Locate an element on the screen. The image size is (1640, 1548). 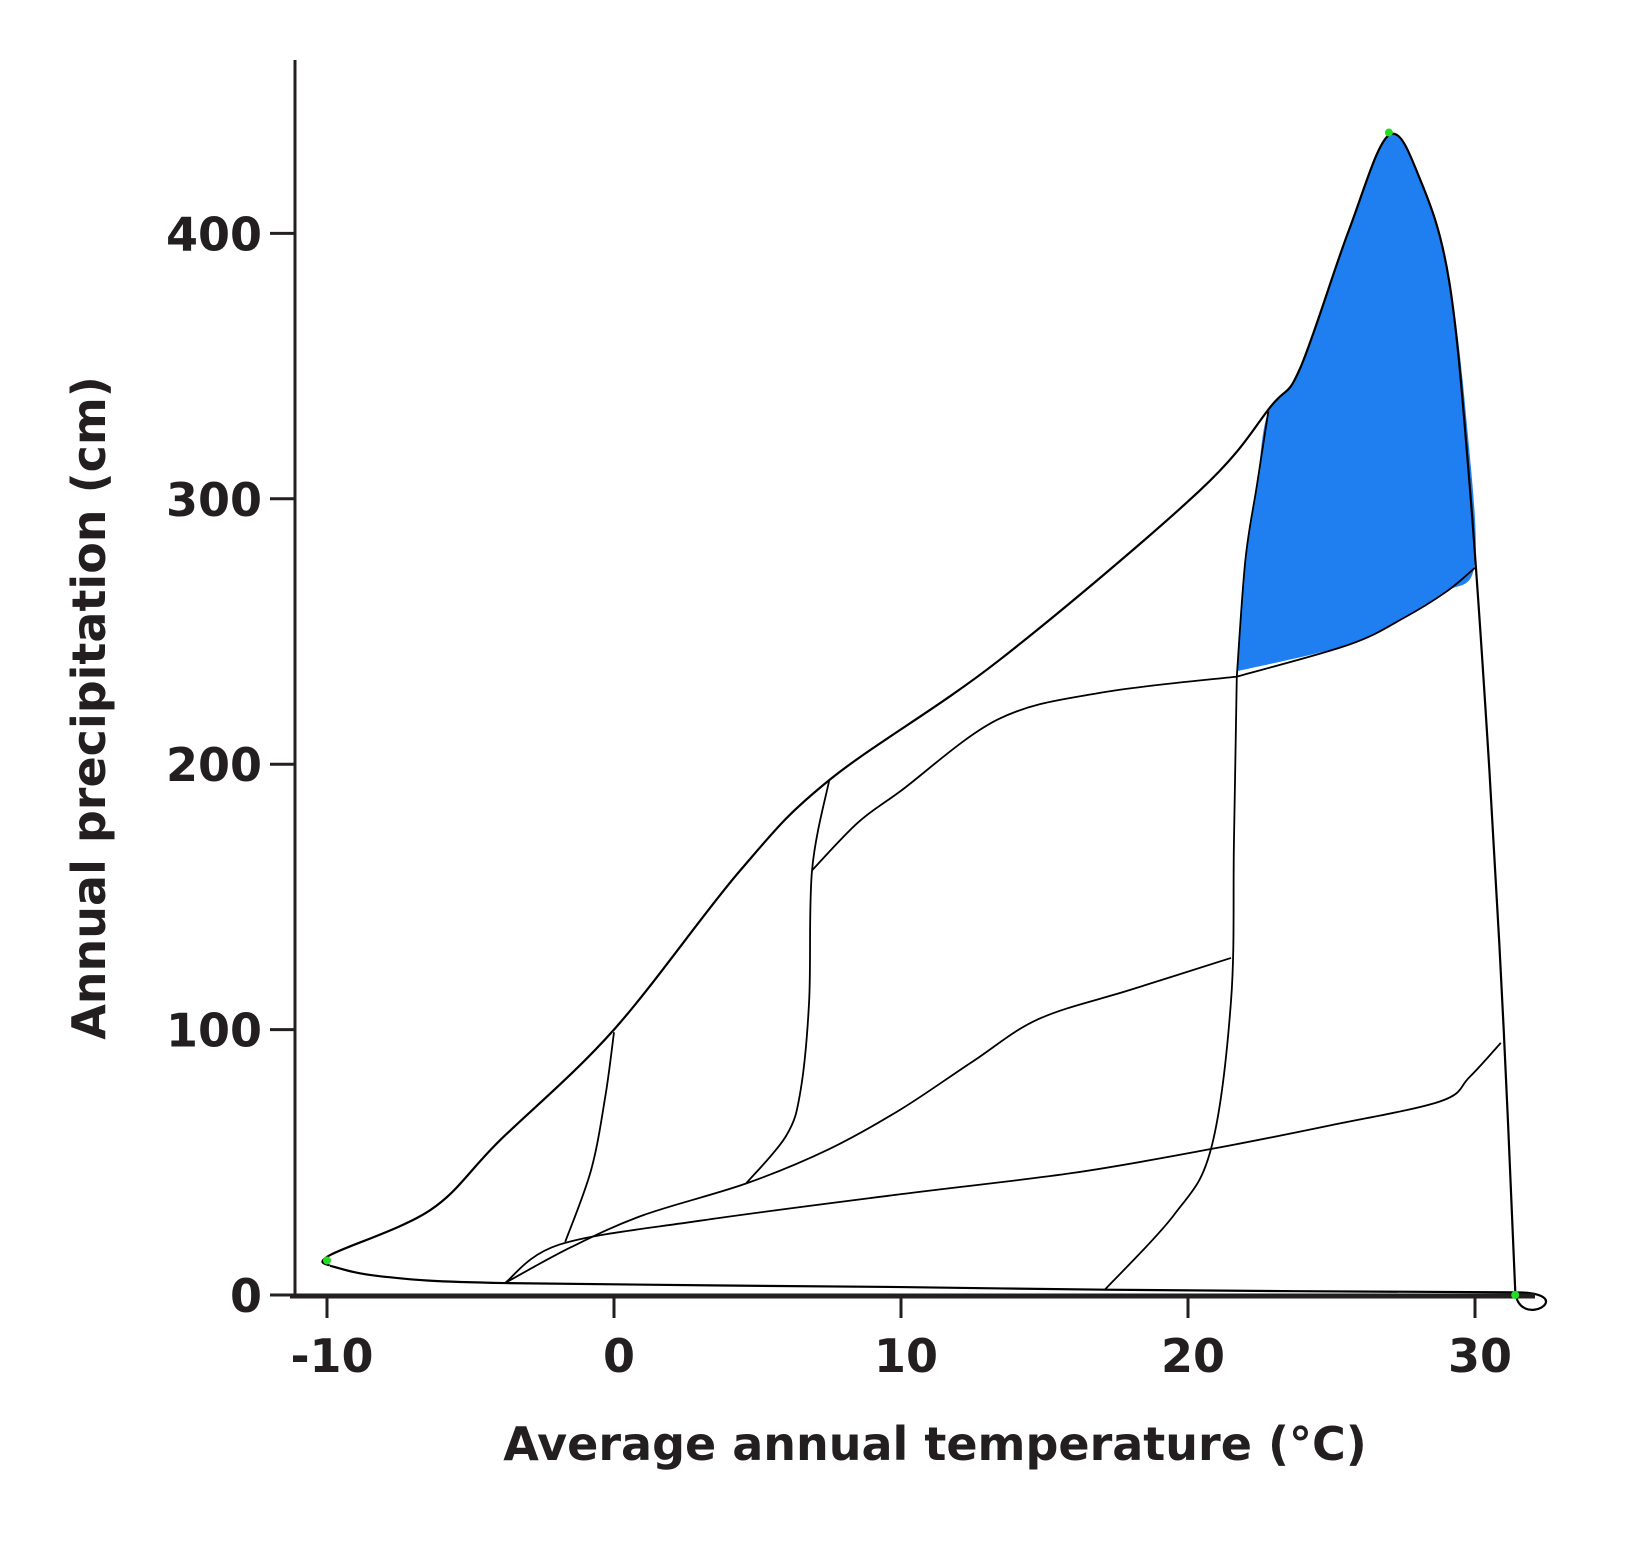
y-axis-title: Annual precipitation (cm) is located at coordinates (89, 708).